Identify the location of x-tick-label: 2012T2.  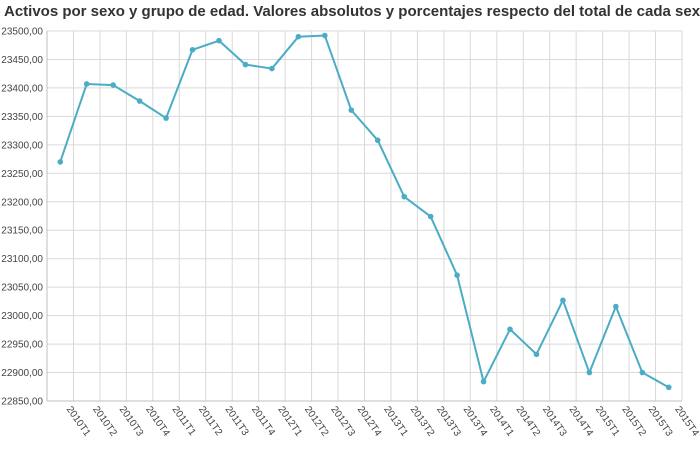
(316, 421).